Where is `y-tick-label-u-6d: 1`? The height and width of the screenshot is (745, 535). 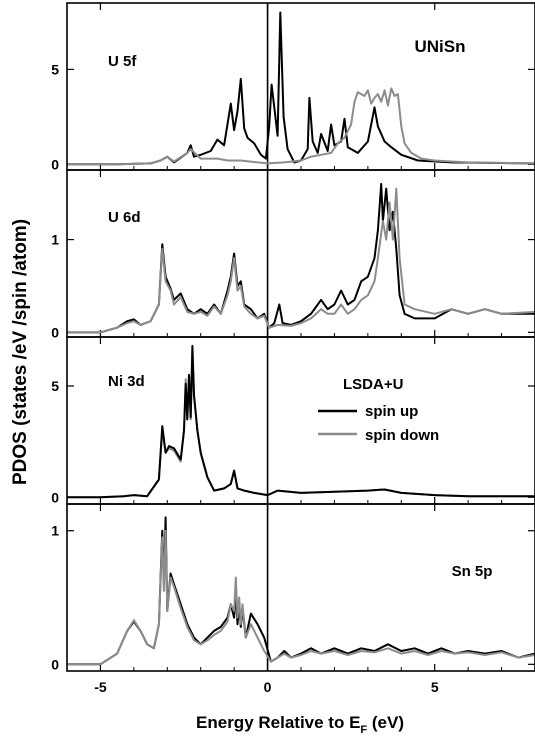 y-tick-label-u-6d: 1 is located at coordinates (55, 240).